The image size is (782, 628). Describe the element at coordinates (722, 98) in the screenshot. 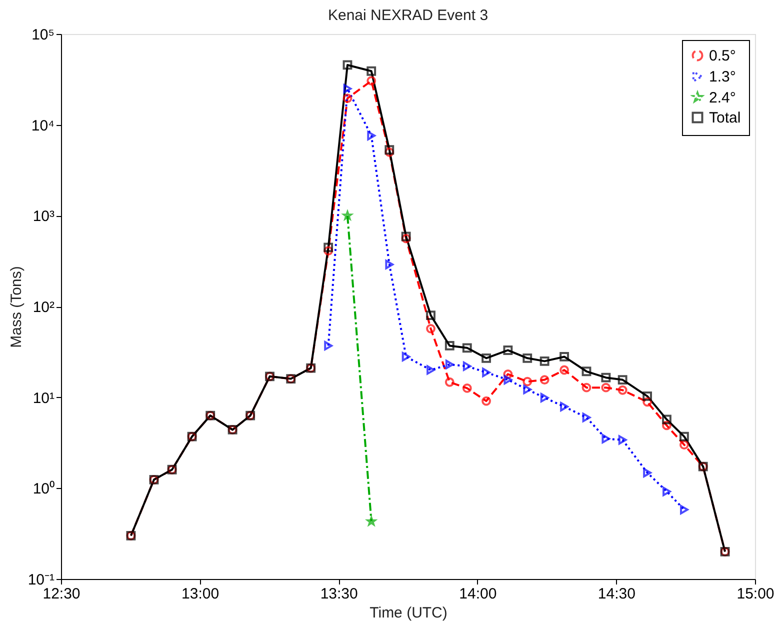

I see `legend-label: 2.4°` at that location.